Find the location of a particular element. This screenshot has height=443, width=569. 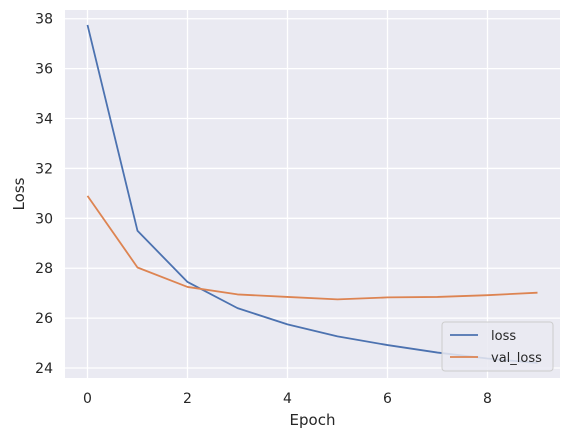

legend-items: loss val_loss is located at coordinates (496, 347).